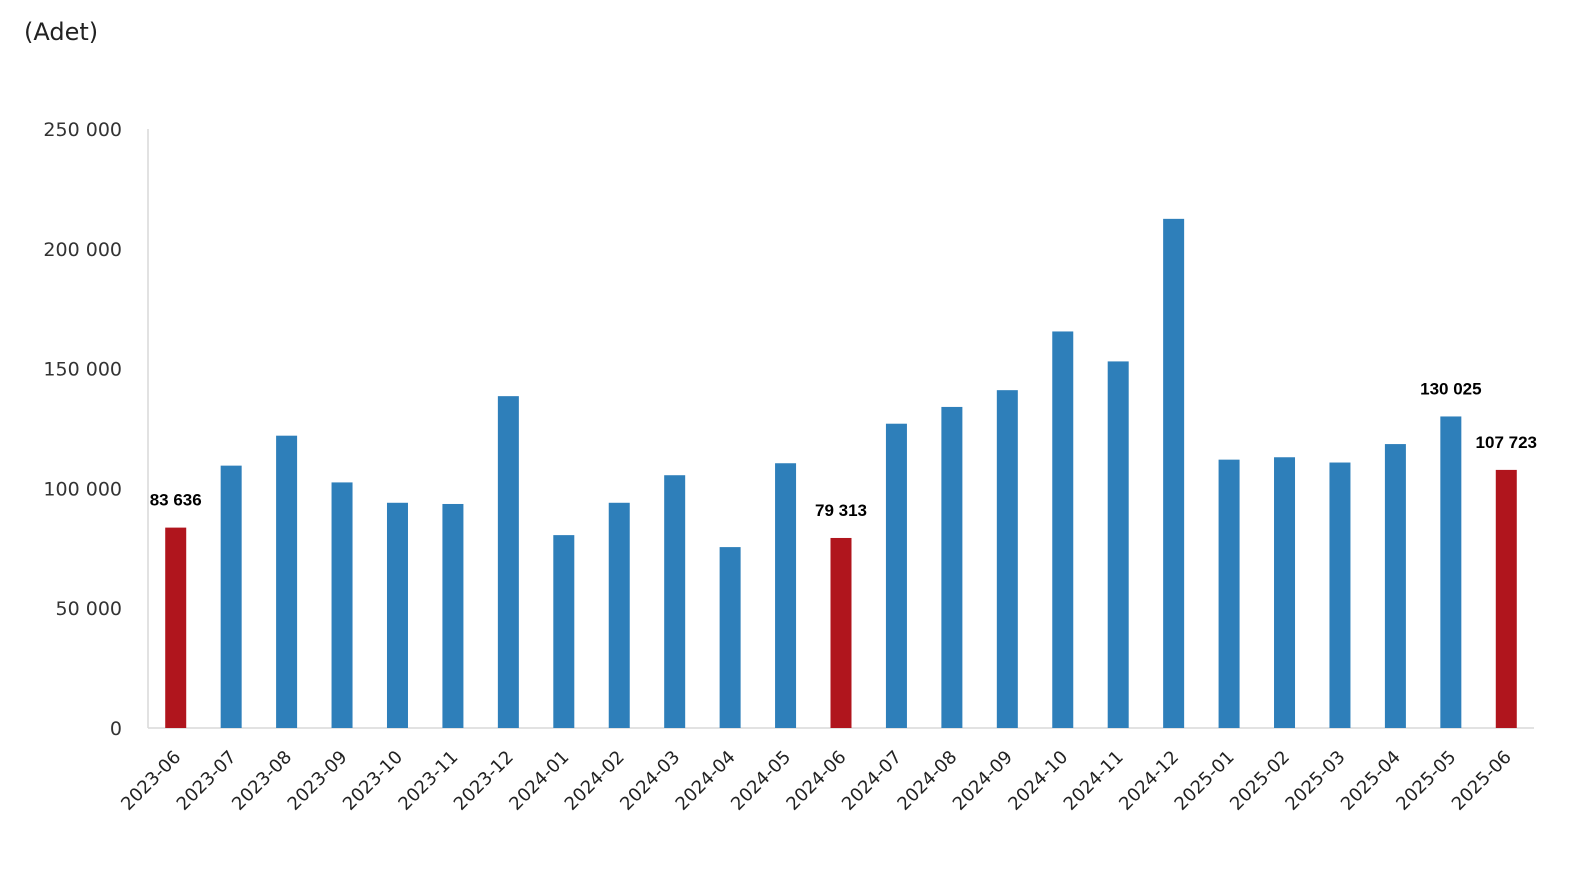 The image size is (1594, 870). I want to click on y-tick-label: 0, so click(116, 729).